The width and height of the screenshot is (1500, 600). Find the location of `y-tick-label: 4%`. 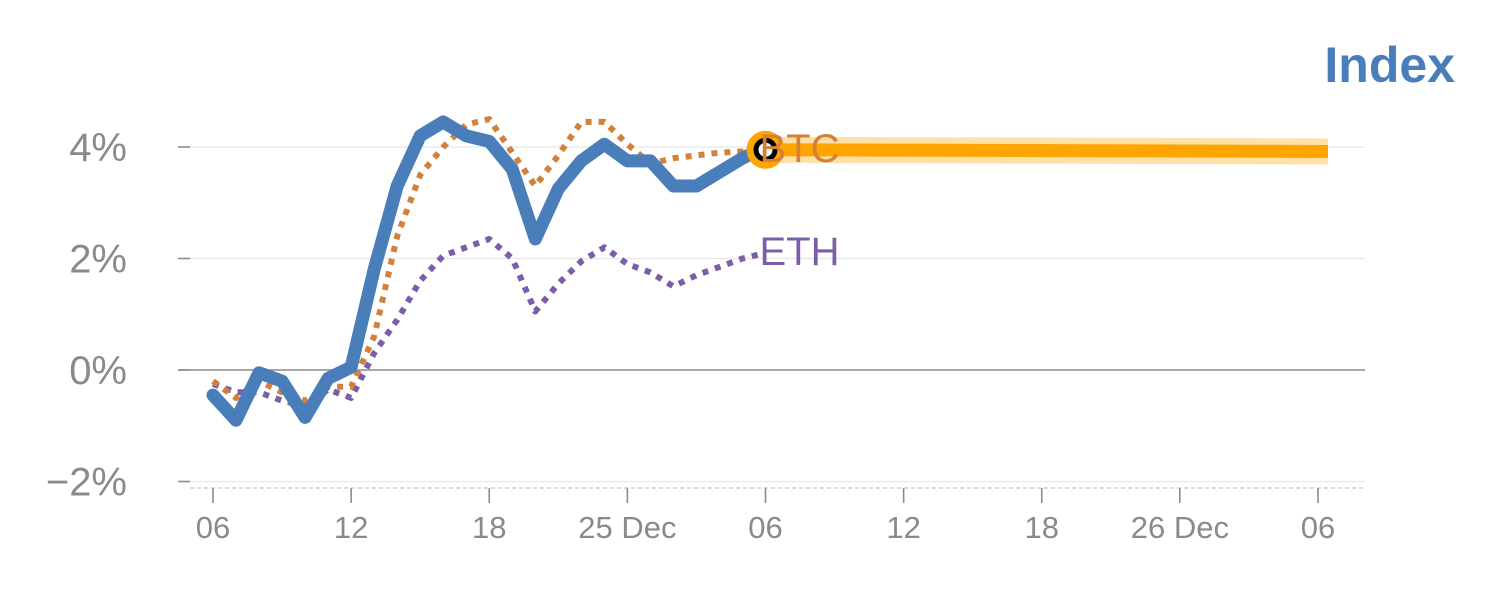

y-tick-label: 4% is located at coordinates (98, 148).